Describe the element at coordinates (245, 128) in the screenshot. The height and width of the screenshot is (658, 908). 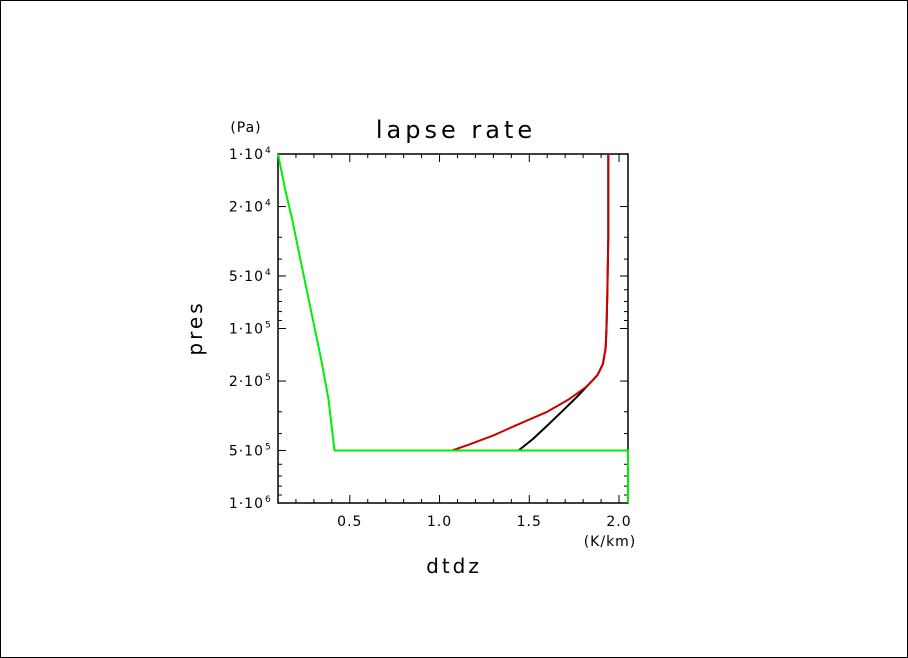
I see `y-axis-unit: (Pa)` at that location.